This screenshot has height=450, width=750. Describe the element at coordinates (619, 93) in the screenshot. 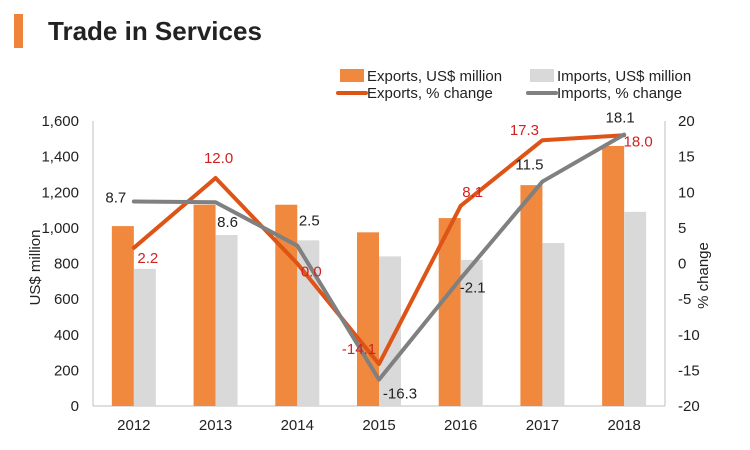

I see `legend-imports-line-label: Imports, % change` at that location.